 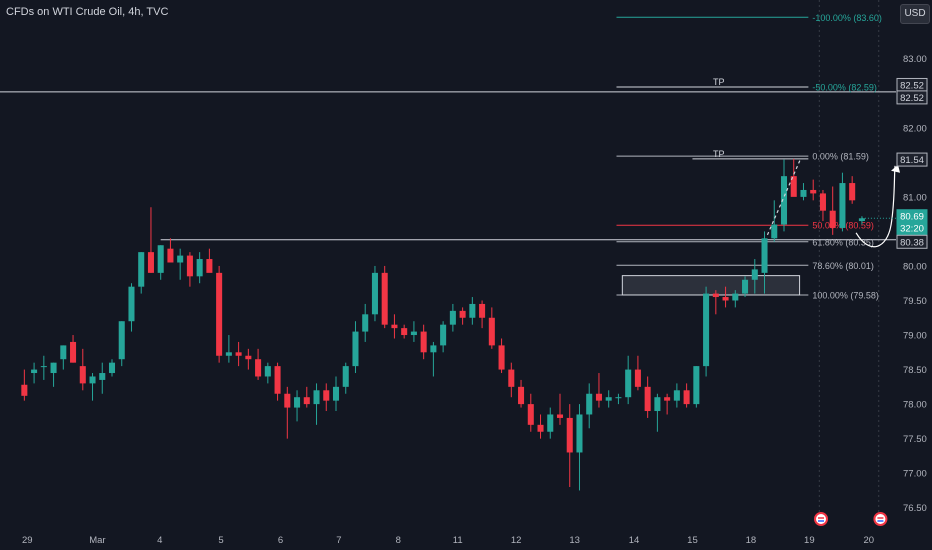 What do you see at coordinates (692, 540) in the screenshot?
I see `x-tick-label: 15` at bounding box center [692, 540].